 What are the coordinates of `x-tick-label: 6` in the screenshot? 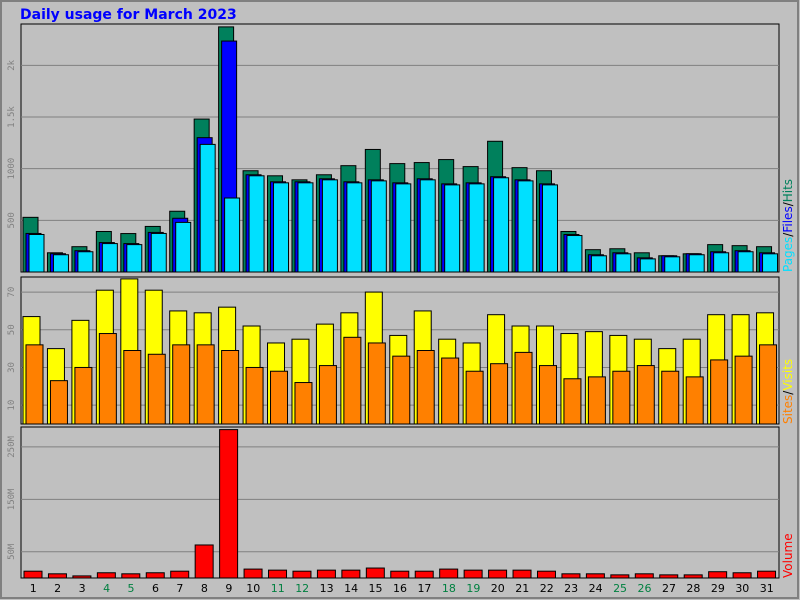 It's located at (155, 588).